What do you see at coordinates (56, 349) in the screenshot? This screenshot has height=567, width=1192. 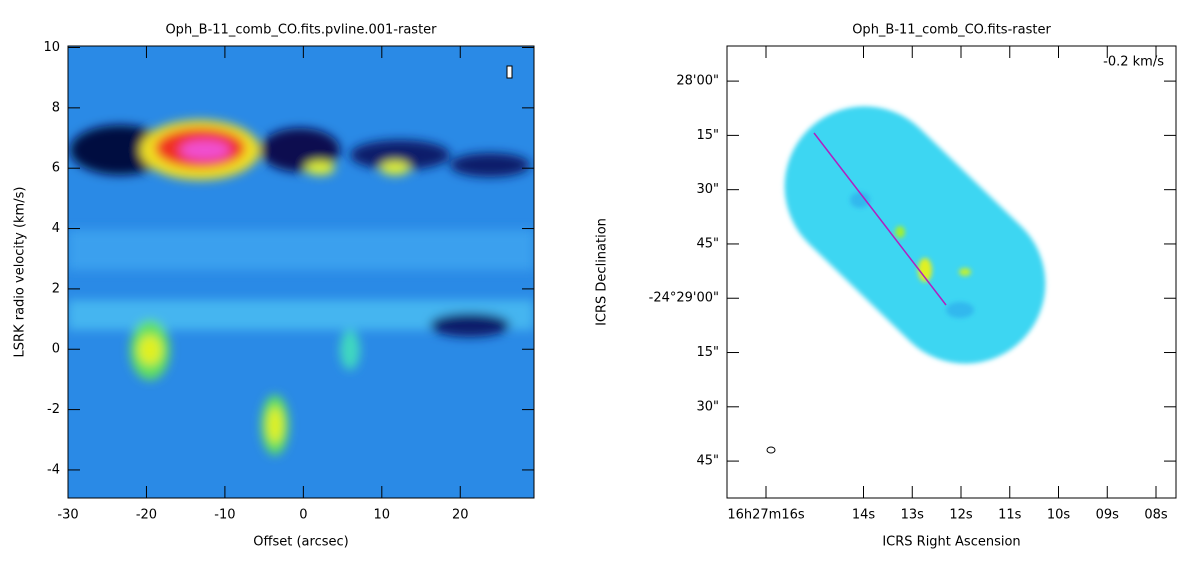 I see `y-tick-label: 0` at bounding box center [56, 349].